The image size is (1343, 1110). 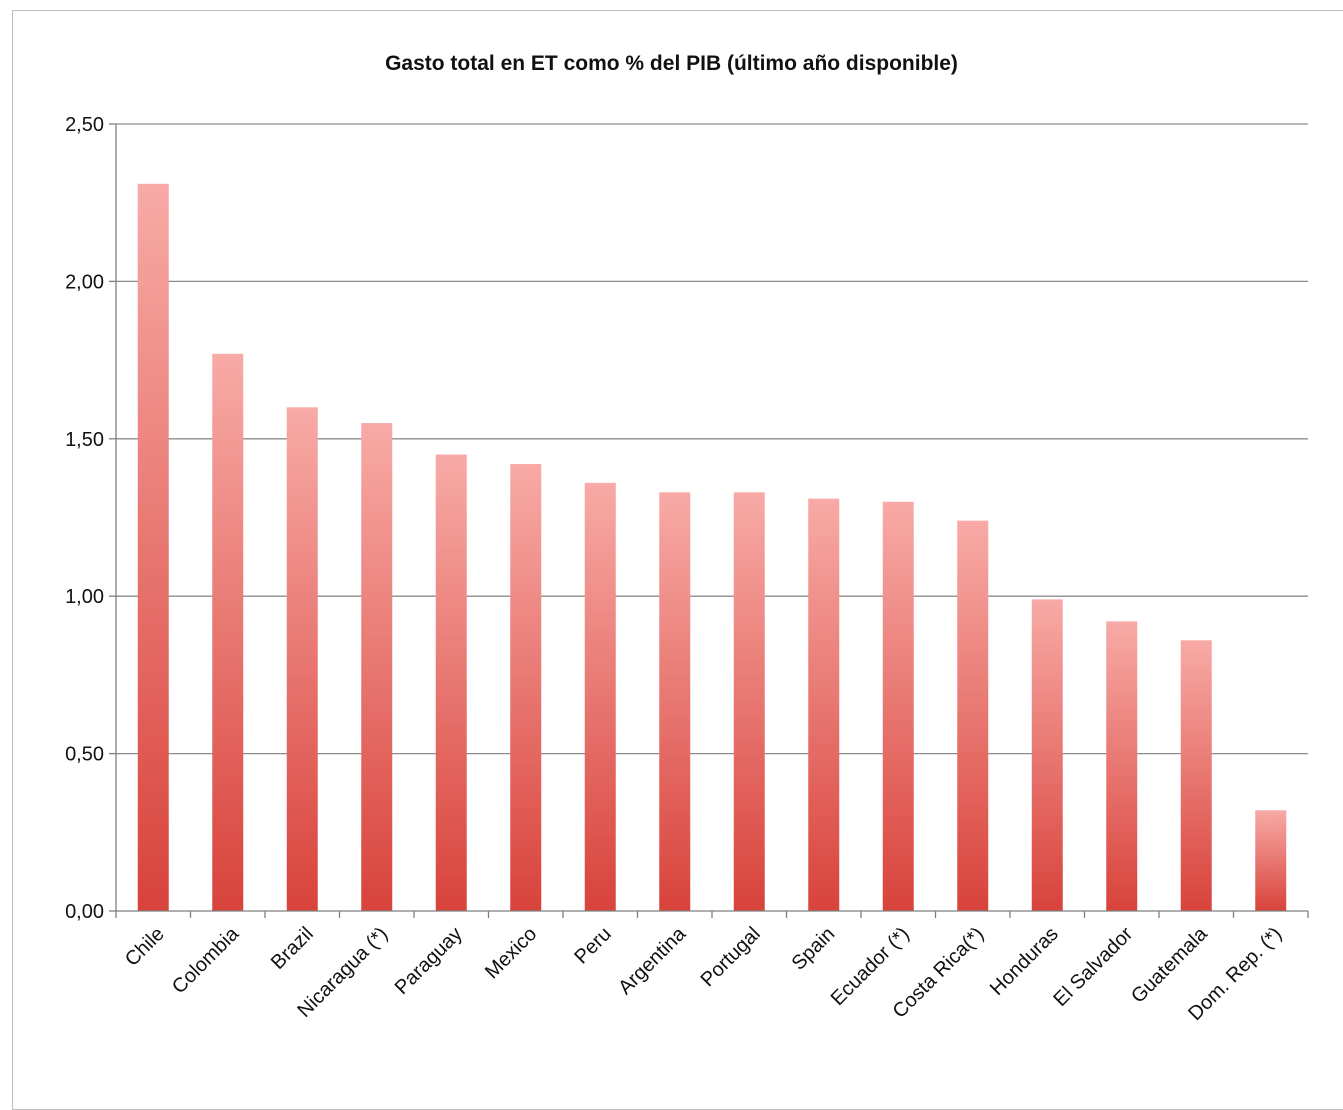 What do you see at coordinates (84, 597) in the screenshot?
I see `y-tick-label: 1,00` at bounding box center [84, 597].